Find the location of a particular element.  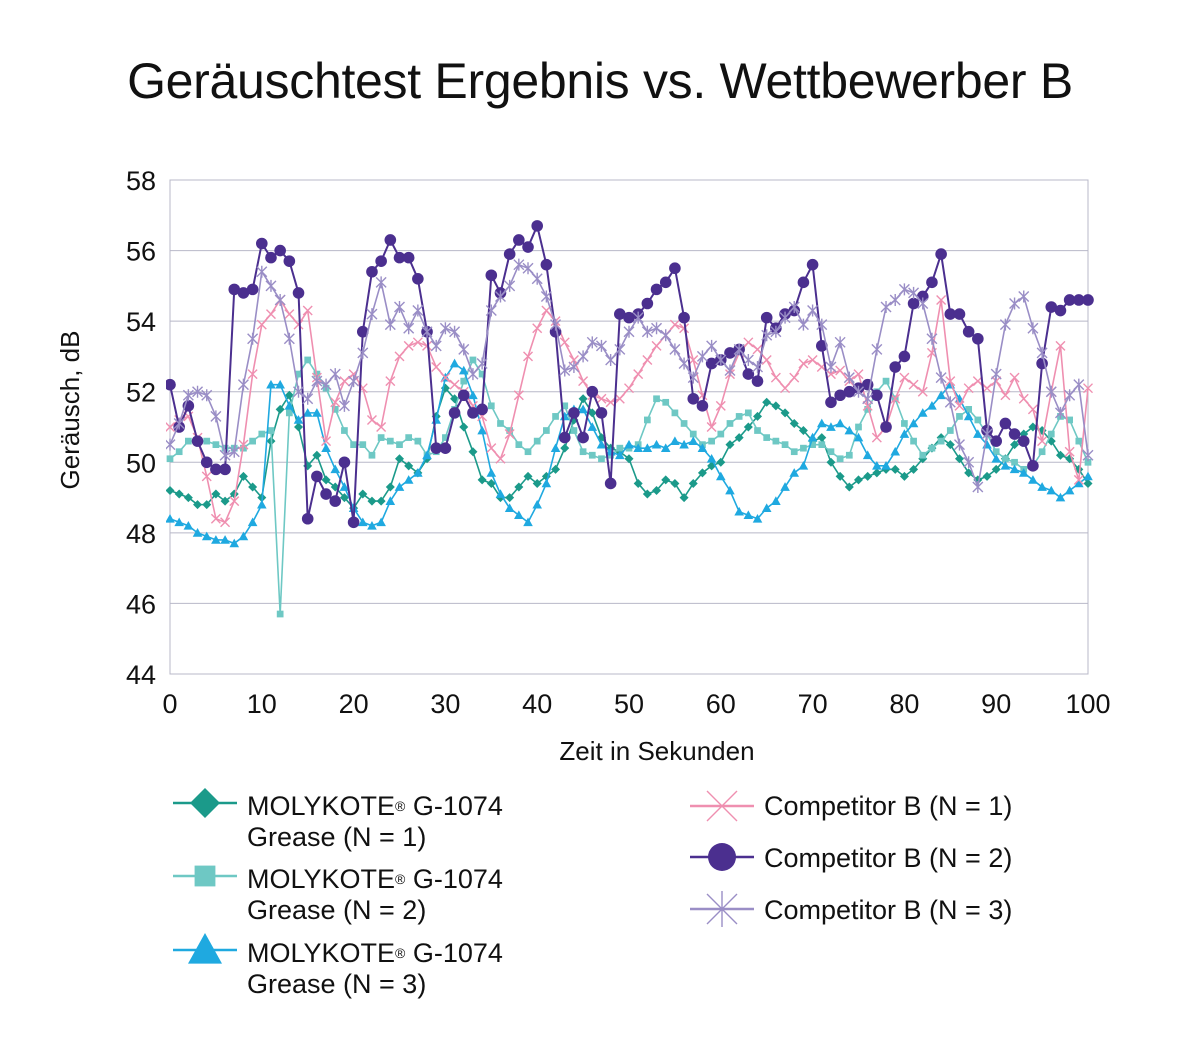

x-tick-label: 40 is located at coordinates (537, 704).